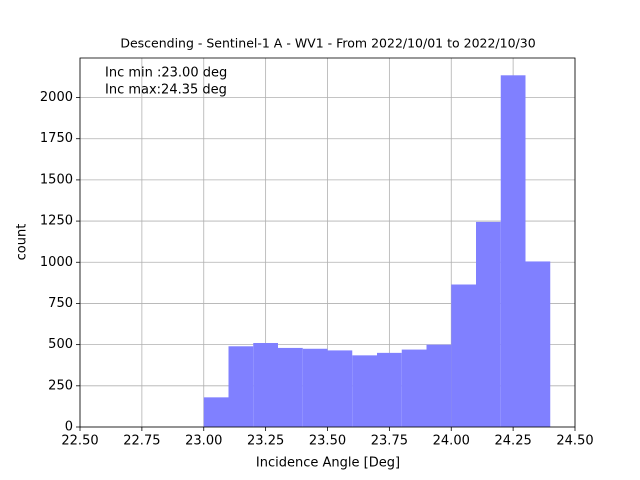  Describe the element at coordinates (22, 242) in the screenshot. I see `y-axis-label: count` at that location.